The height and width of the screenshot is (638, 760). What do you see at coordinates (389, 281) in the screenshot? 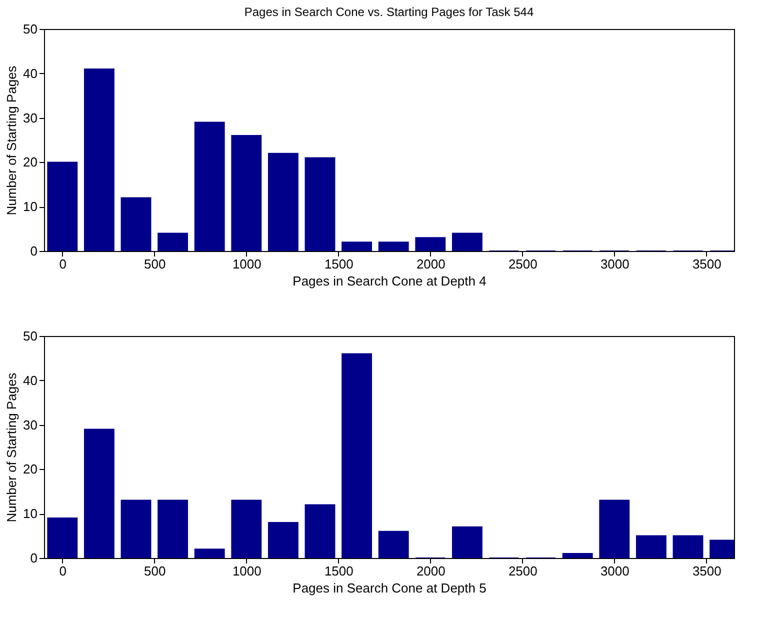
I see `x-axis-title: Pages in Search Cone at Depth 4` at bounding box center [389, 281].